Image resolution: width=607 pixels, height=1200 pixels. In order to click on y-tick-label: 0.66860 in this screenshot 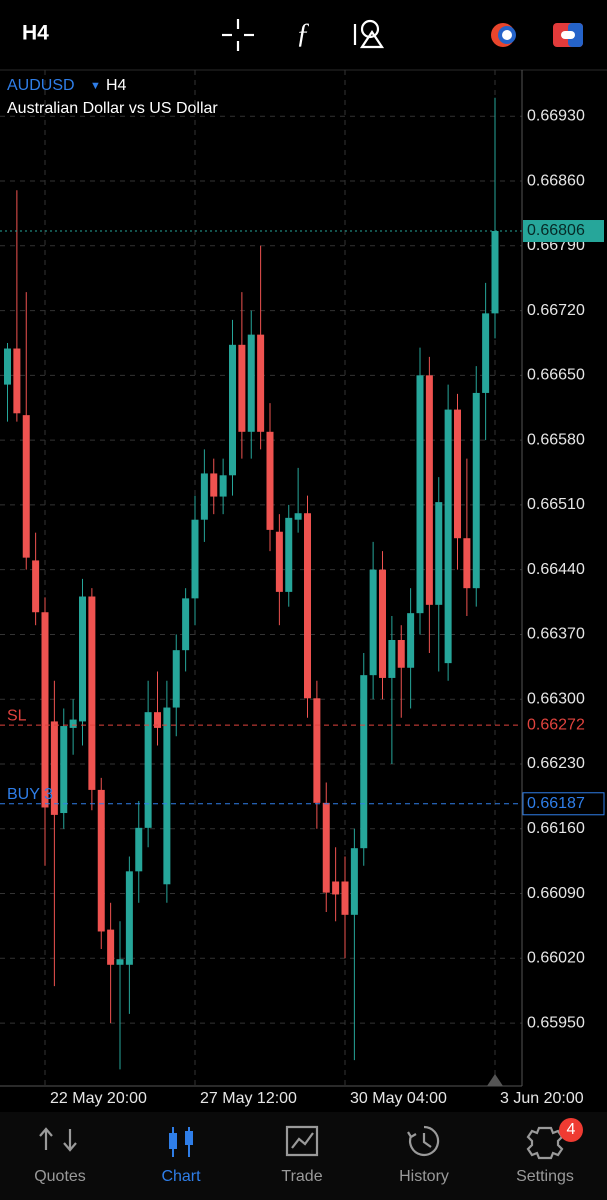, I will do `click(556, 180)`.